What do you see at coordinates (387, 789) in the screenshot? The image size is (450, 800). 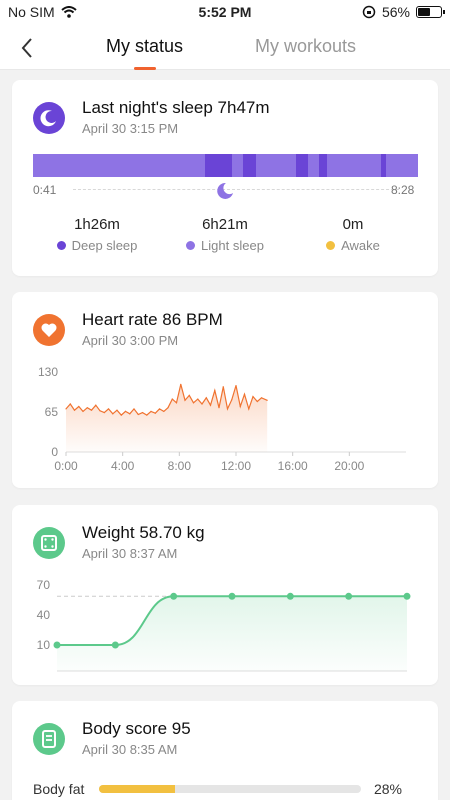 I see `body-fat-value: 28%` at bounding box center [387, 789].